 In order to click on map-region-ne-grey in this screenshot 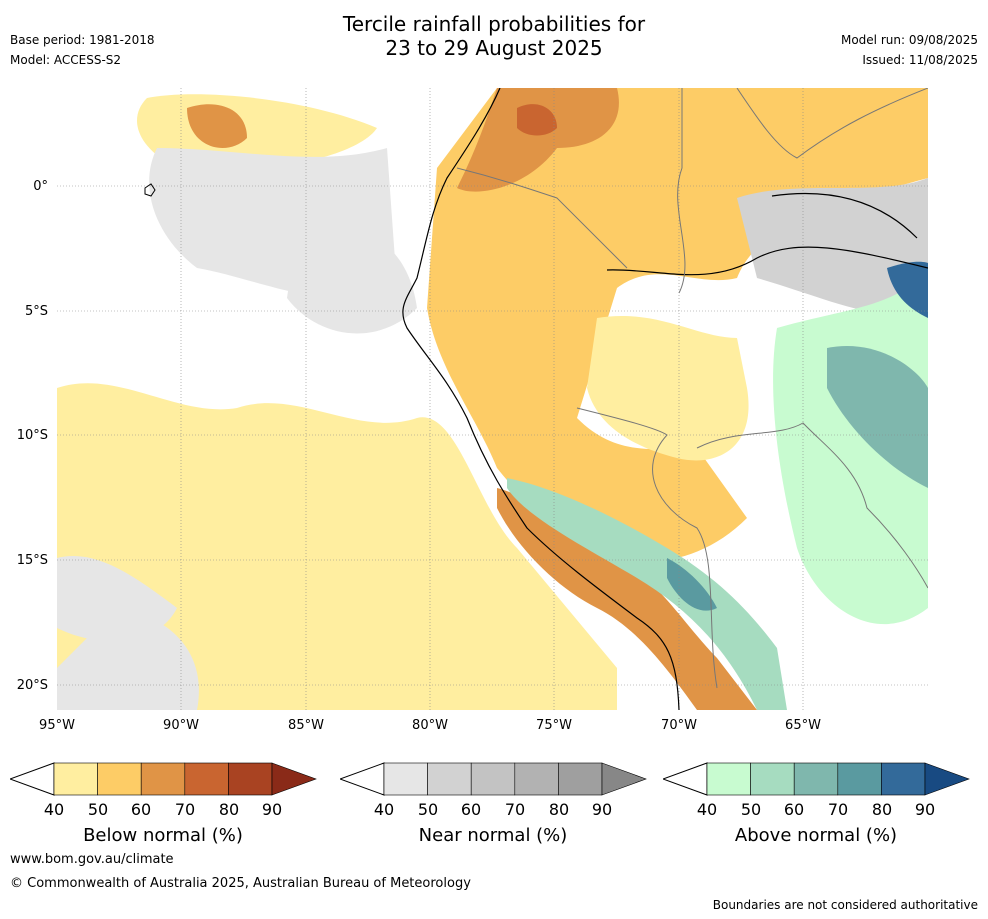, I will do `click(832, 246)`.